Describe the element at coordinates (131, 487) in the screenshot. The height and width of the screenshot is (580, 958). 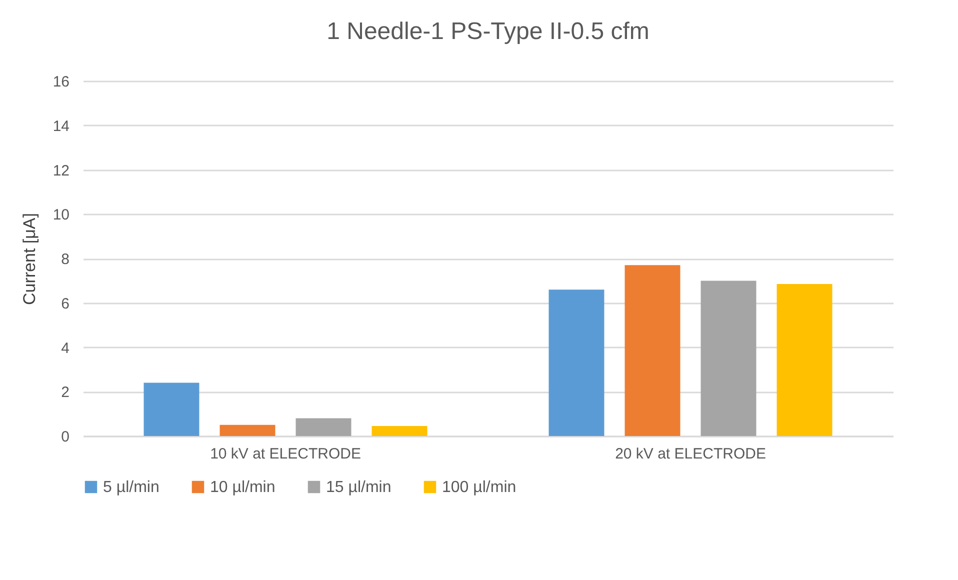
I see `legend-label: 5 µl/min` at that location.